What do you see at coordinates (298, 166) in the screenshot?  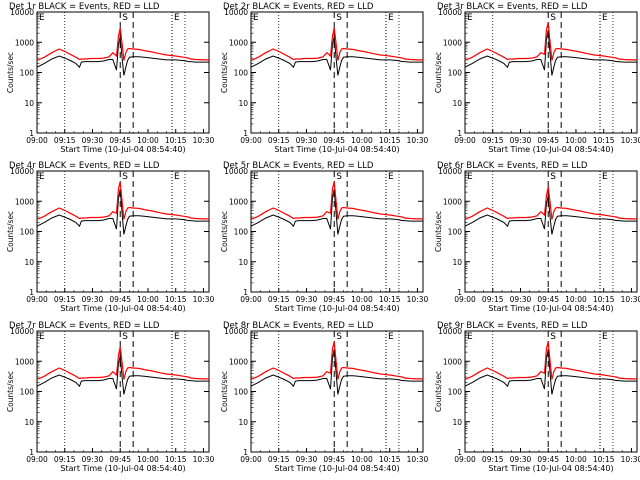 I see `panel-title: Det 5r BLACK = Events, RED = LLD` at bounding box center [298, 166].